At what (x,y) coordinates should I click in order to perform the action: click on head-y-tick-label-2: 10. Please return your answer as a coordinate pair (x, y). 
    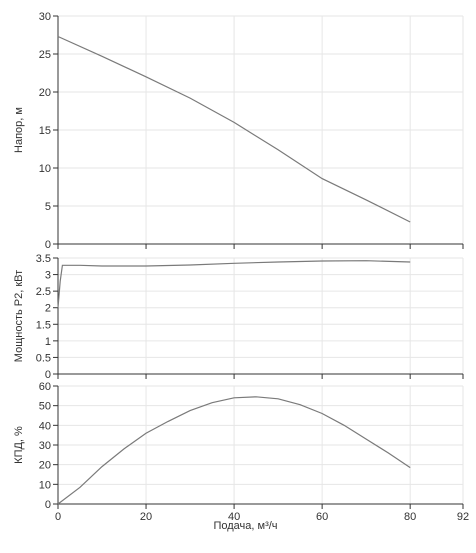
    Looking at the image, I should click on (45, 169).